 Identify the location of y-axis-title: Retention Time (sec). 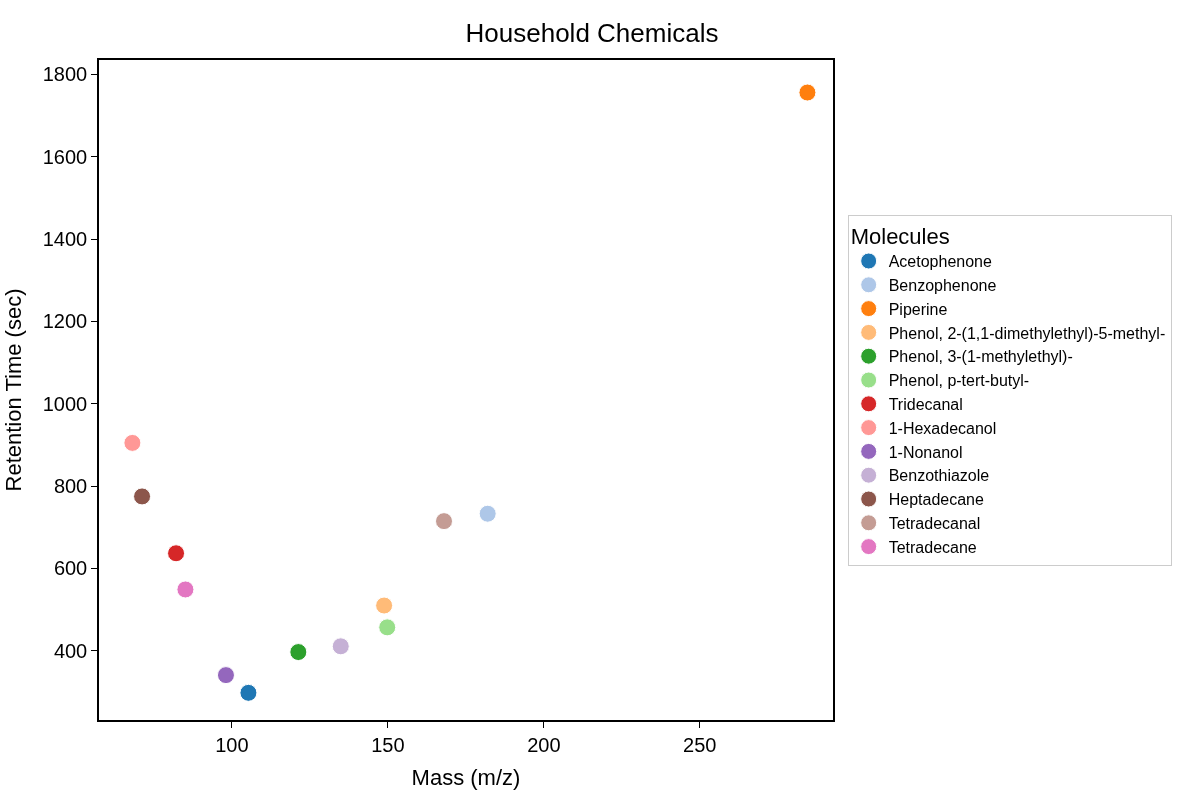
(14, 390).